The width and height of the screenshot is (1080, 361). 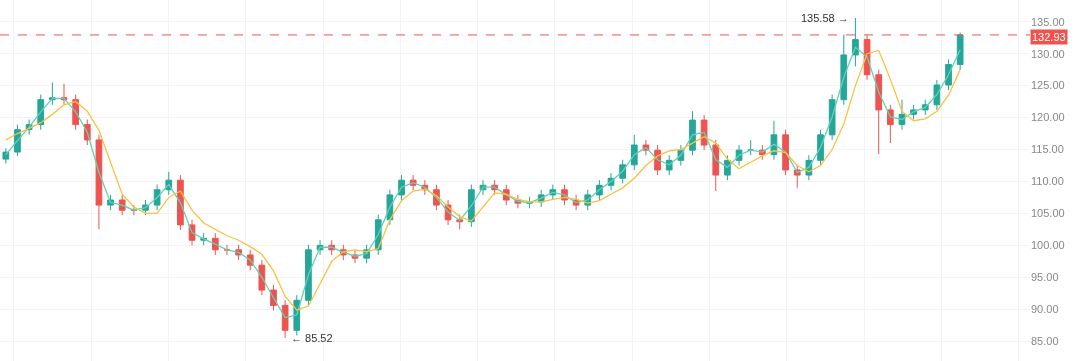 What do you see at coordinates (1048, 85) in the screenshot?
I see `y-tick-label: 125.00` at bounding box center [1048, 85].